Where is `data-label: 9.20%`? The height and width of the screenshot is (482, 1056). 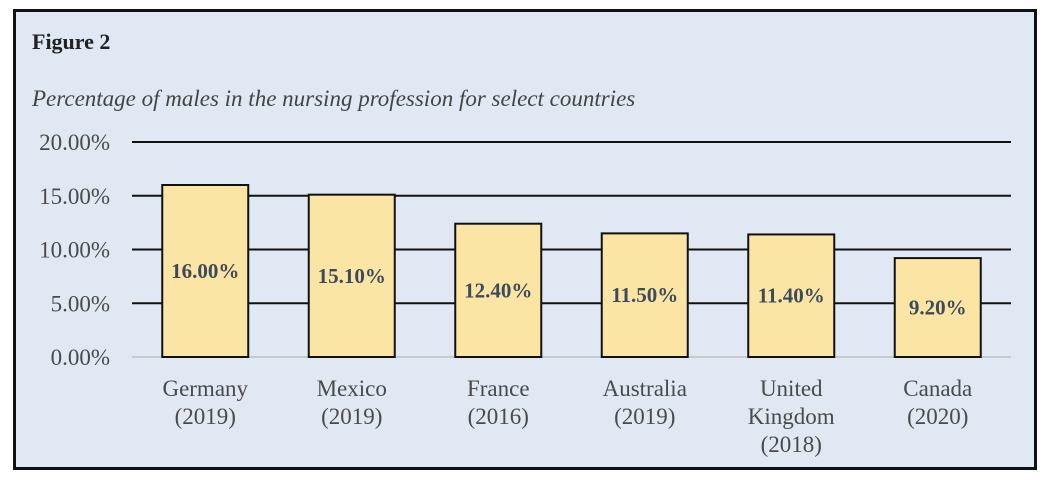
data-label: 9.20% is located at coordinates (938, 308).